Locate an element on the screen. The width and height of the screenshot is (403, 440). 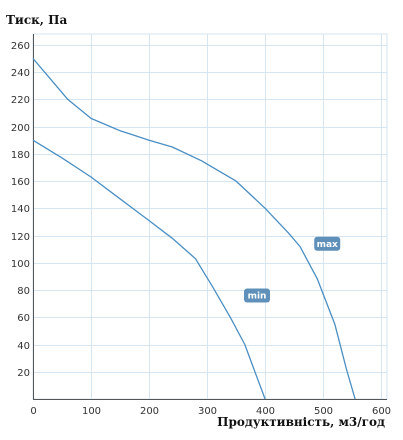
y-tick-label: 60 is located at coordinates (23, 318).